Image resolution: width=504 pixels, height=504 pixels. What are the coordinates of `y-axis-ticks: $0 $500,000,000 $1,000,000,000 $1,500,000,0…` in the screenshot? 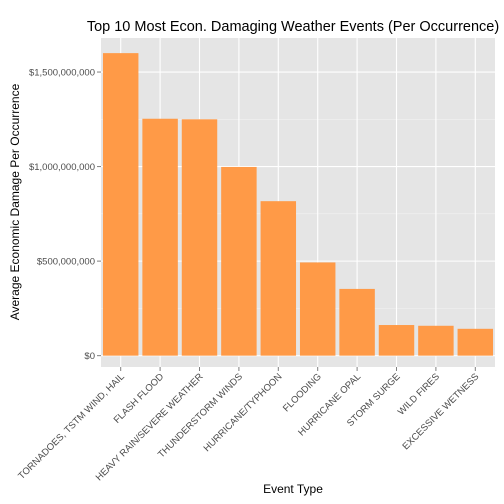 It's located at (65, 214).